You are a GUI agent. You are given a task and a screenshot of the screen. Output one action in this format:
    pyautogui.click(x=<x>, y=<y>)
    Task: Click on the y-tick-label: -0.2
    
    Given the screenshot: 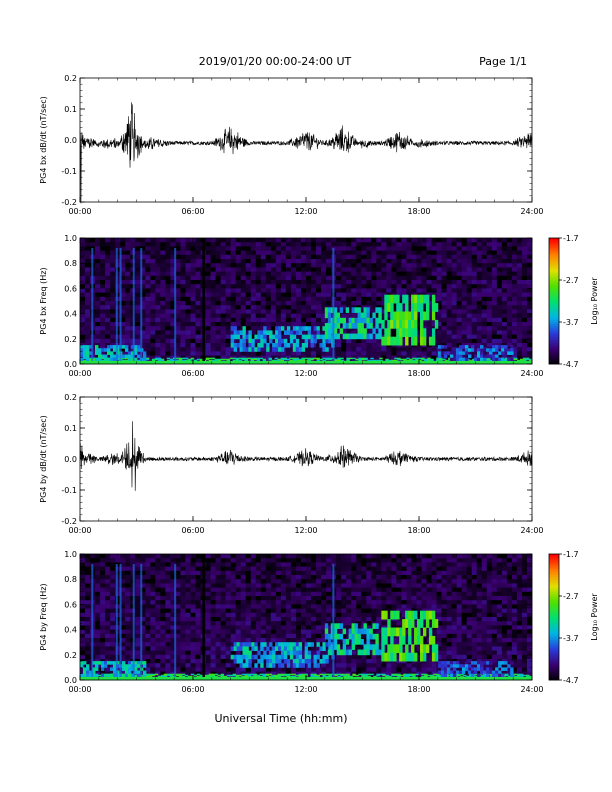 What is the action you would take?
    pyautogui.click(x=69, y=521)
    